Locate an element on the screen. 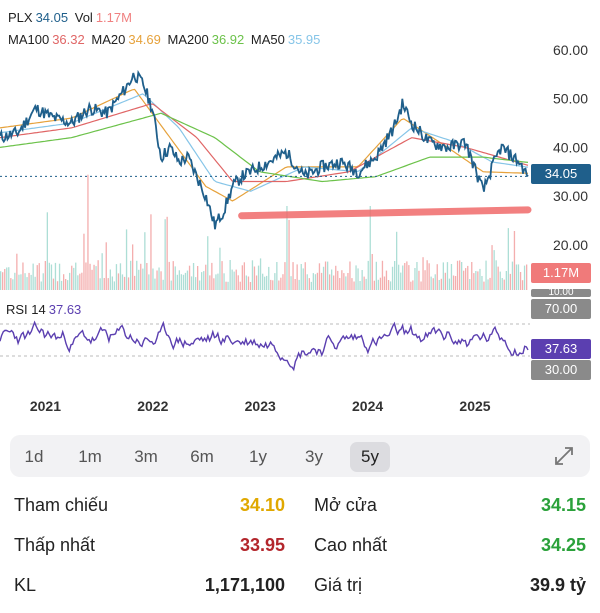 This screenshot has height=613, width=600. rsi-value: 37.63 is located at coordinates (65, 309).